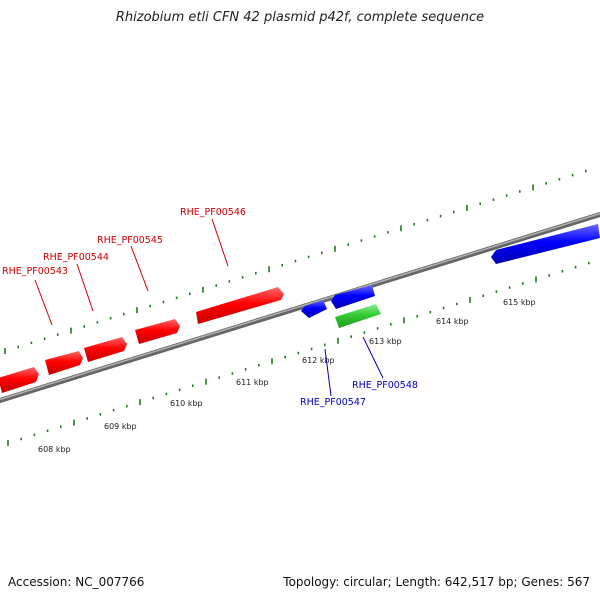 The width and height of the screenshot is (600, 600). I want to click on scale-label: 613 kbp, so click(385, 341).